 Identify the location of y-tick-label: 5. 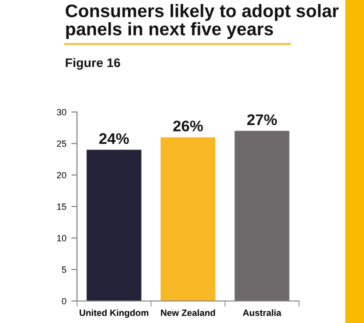
(64, 269).